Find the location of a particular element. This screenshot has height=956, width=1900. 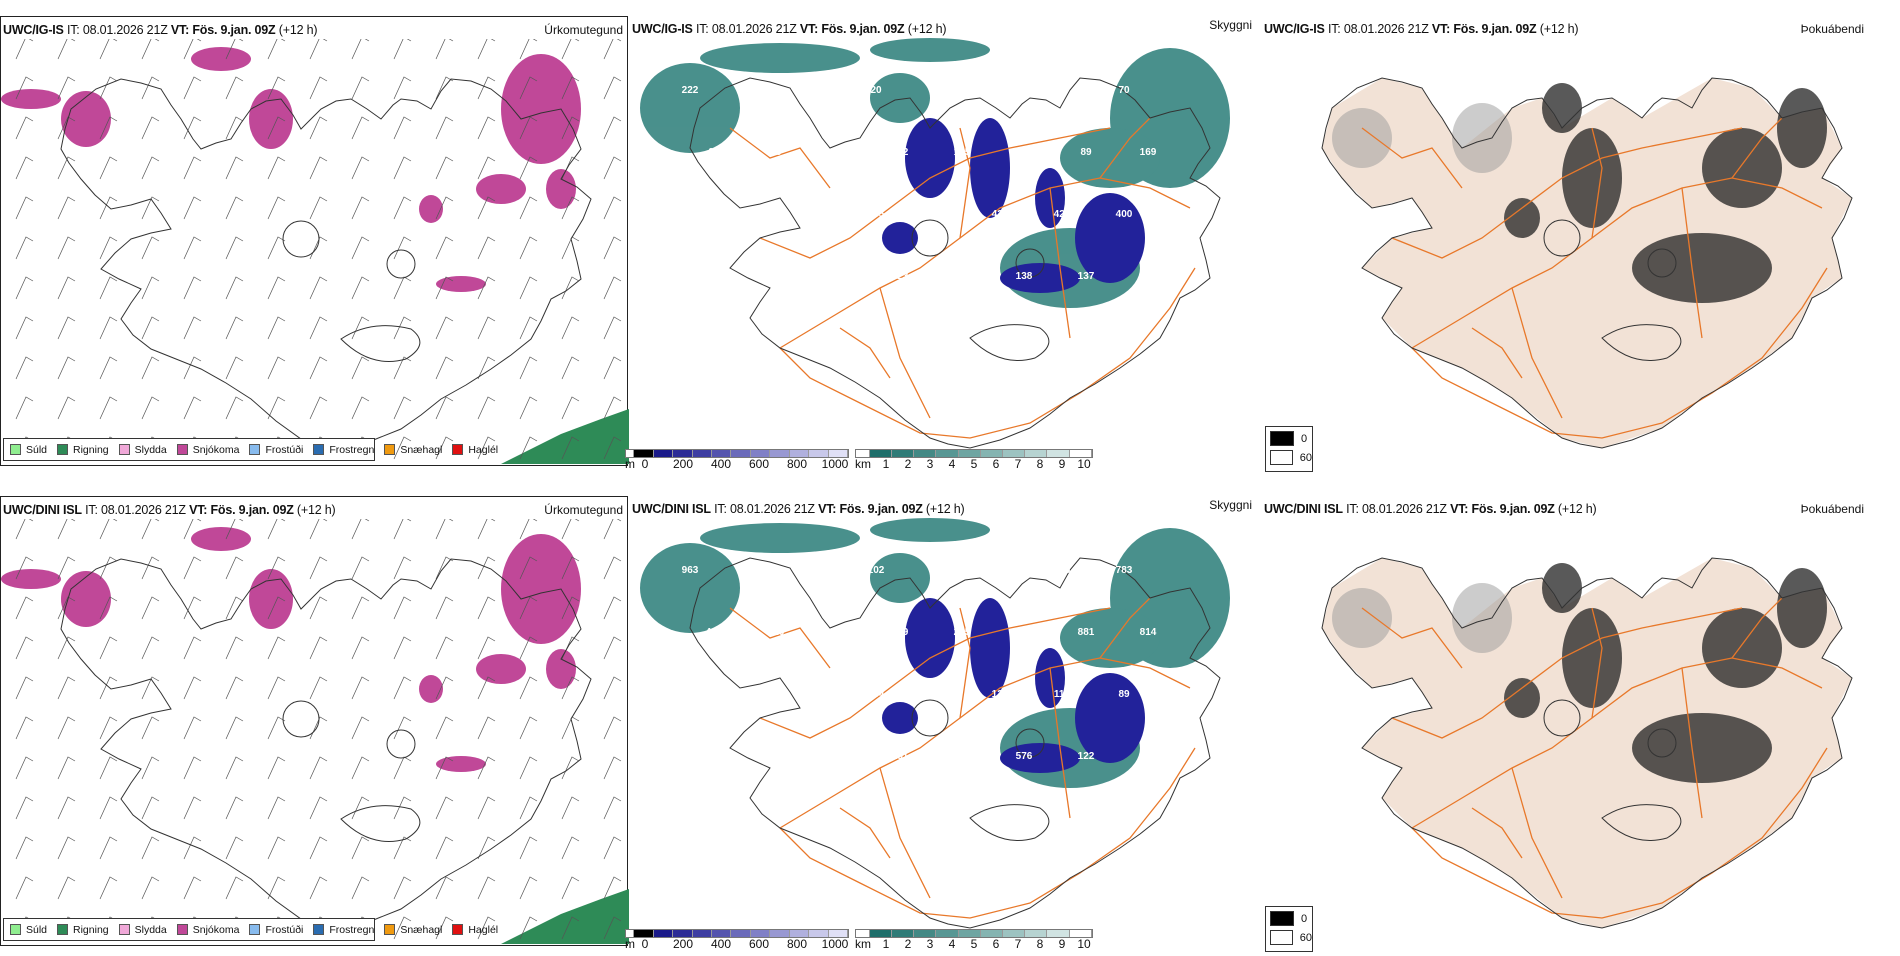

cloud-base-label: 138 is located at coordinates (1024, 276).